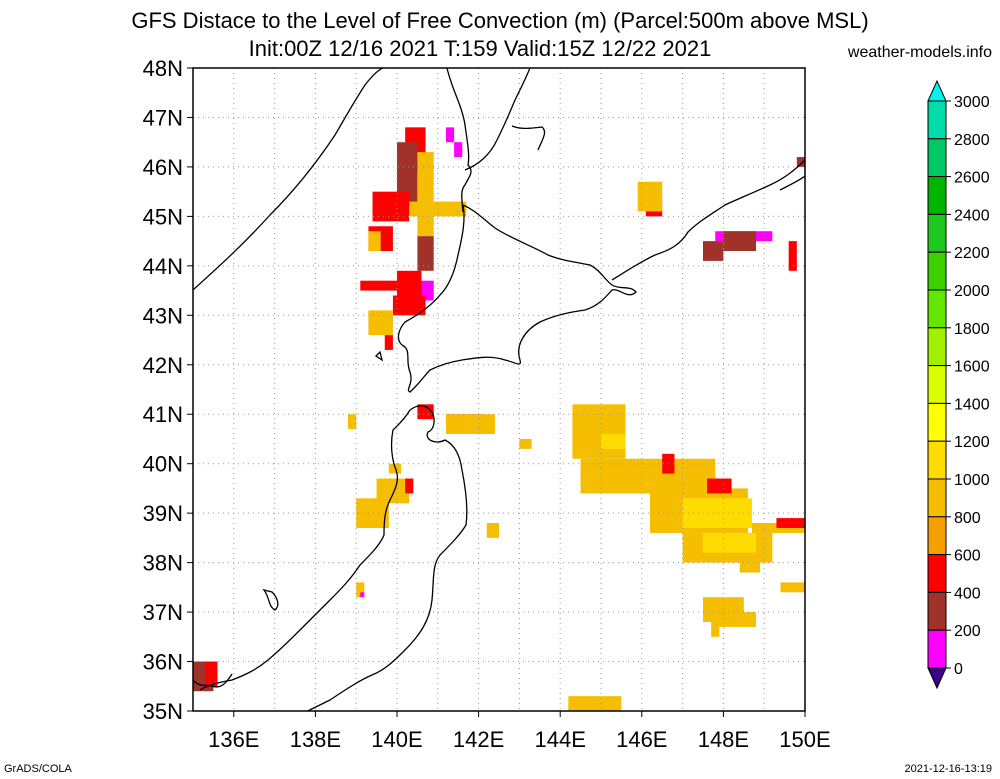 The height and width of the screenshot is (779, 1000). What do you see at coordinates (333, 558) in the screenshot?
I see `coastline-honshu` at bounding box center [333, 558].